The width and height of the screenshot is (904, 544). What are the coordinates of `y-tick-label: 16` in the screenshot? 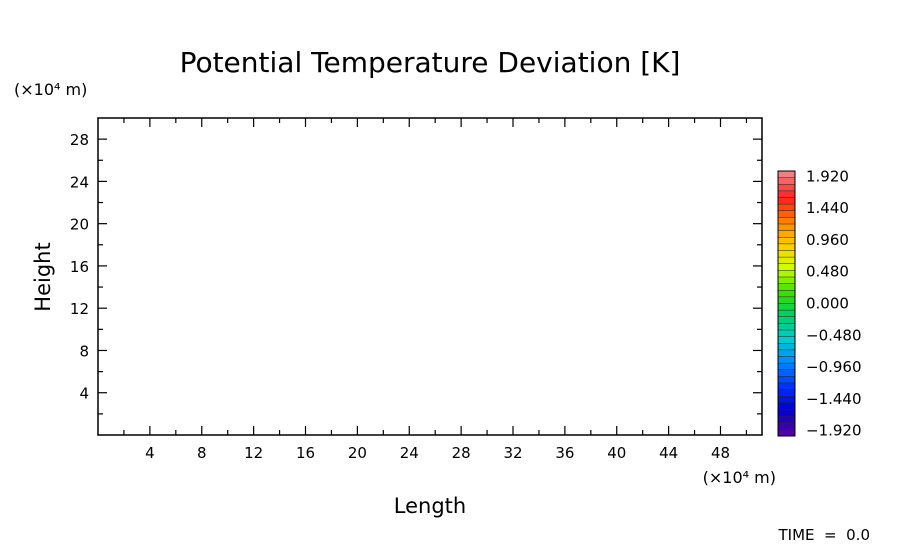 It's located at (79, 267).